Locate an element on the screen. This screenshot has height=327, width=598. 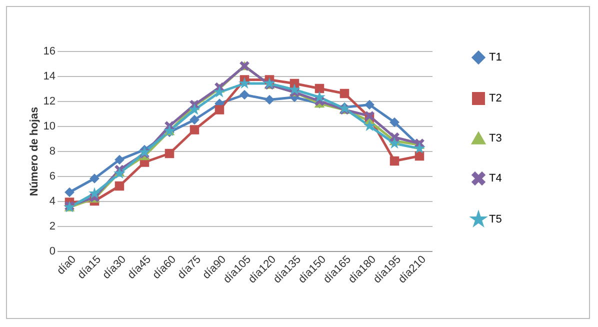
x-tick-label: día0 is located at coordinates (66, 266).